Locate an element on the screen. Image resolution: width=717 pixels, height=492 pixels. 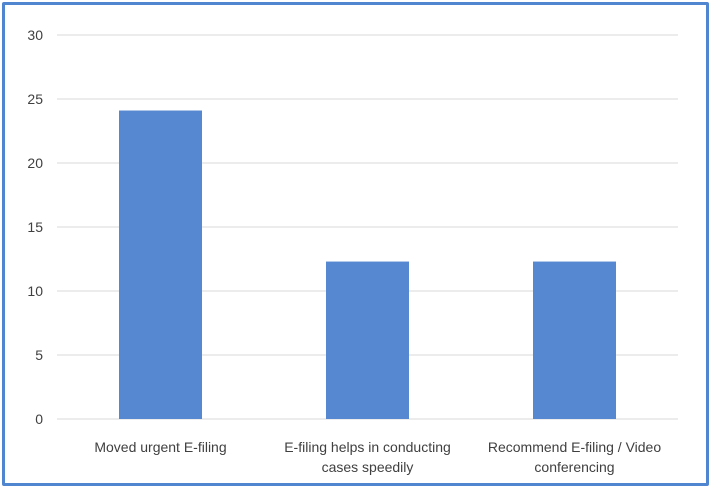
y-tick-label: 15 is located at coordinates (35, 227).